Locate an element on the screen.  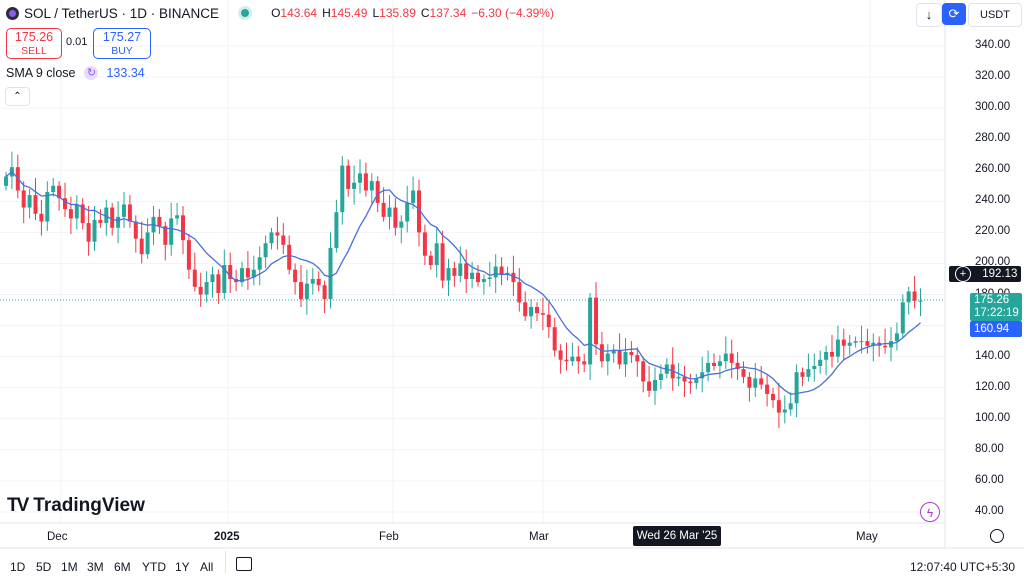
download-icon: ↓ is located at coordinates (929, 15).